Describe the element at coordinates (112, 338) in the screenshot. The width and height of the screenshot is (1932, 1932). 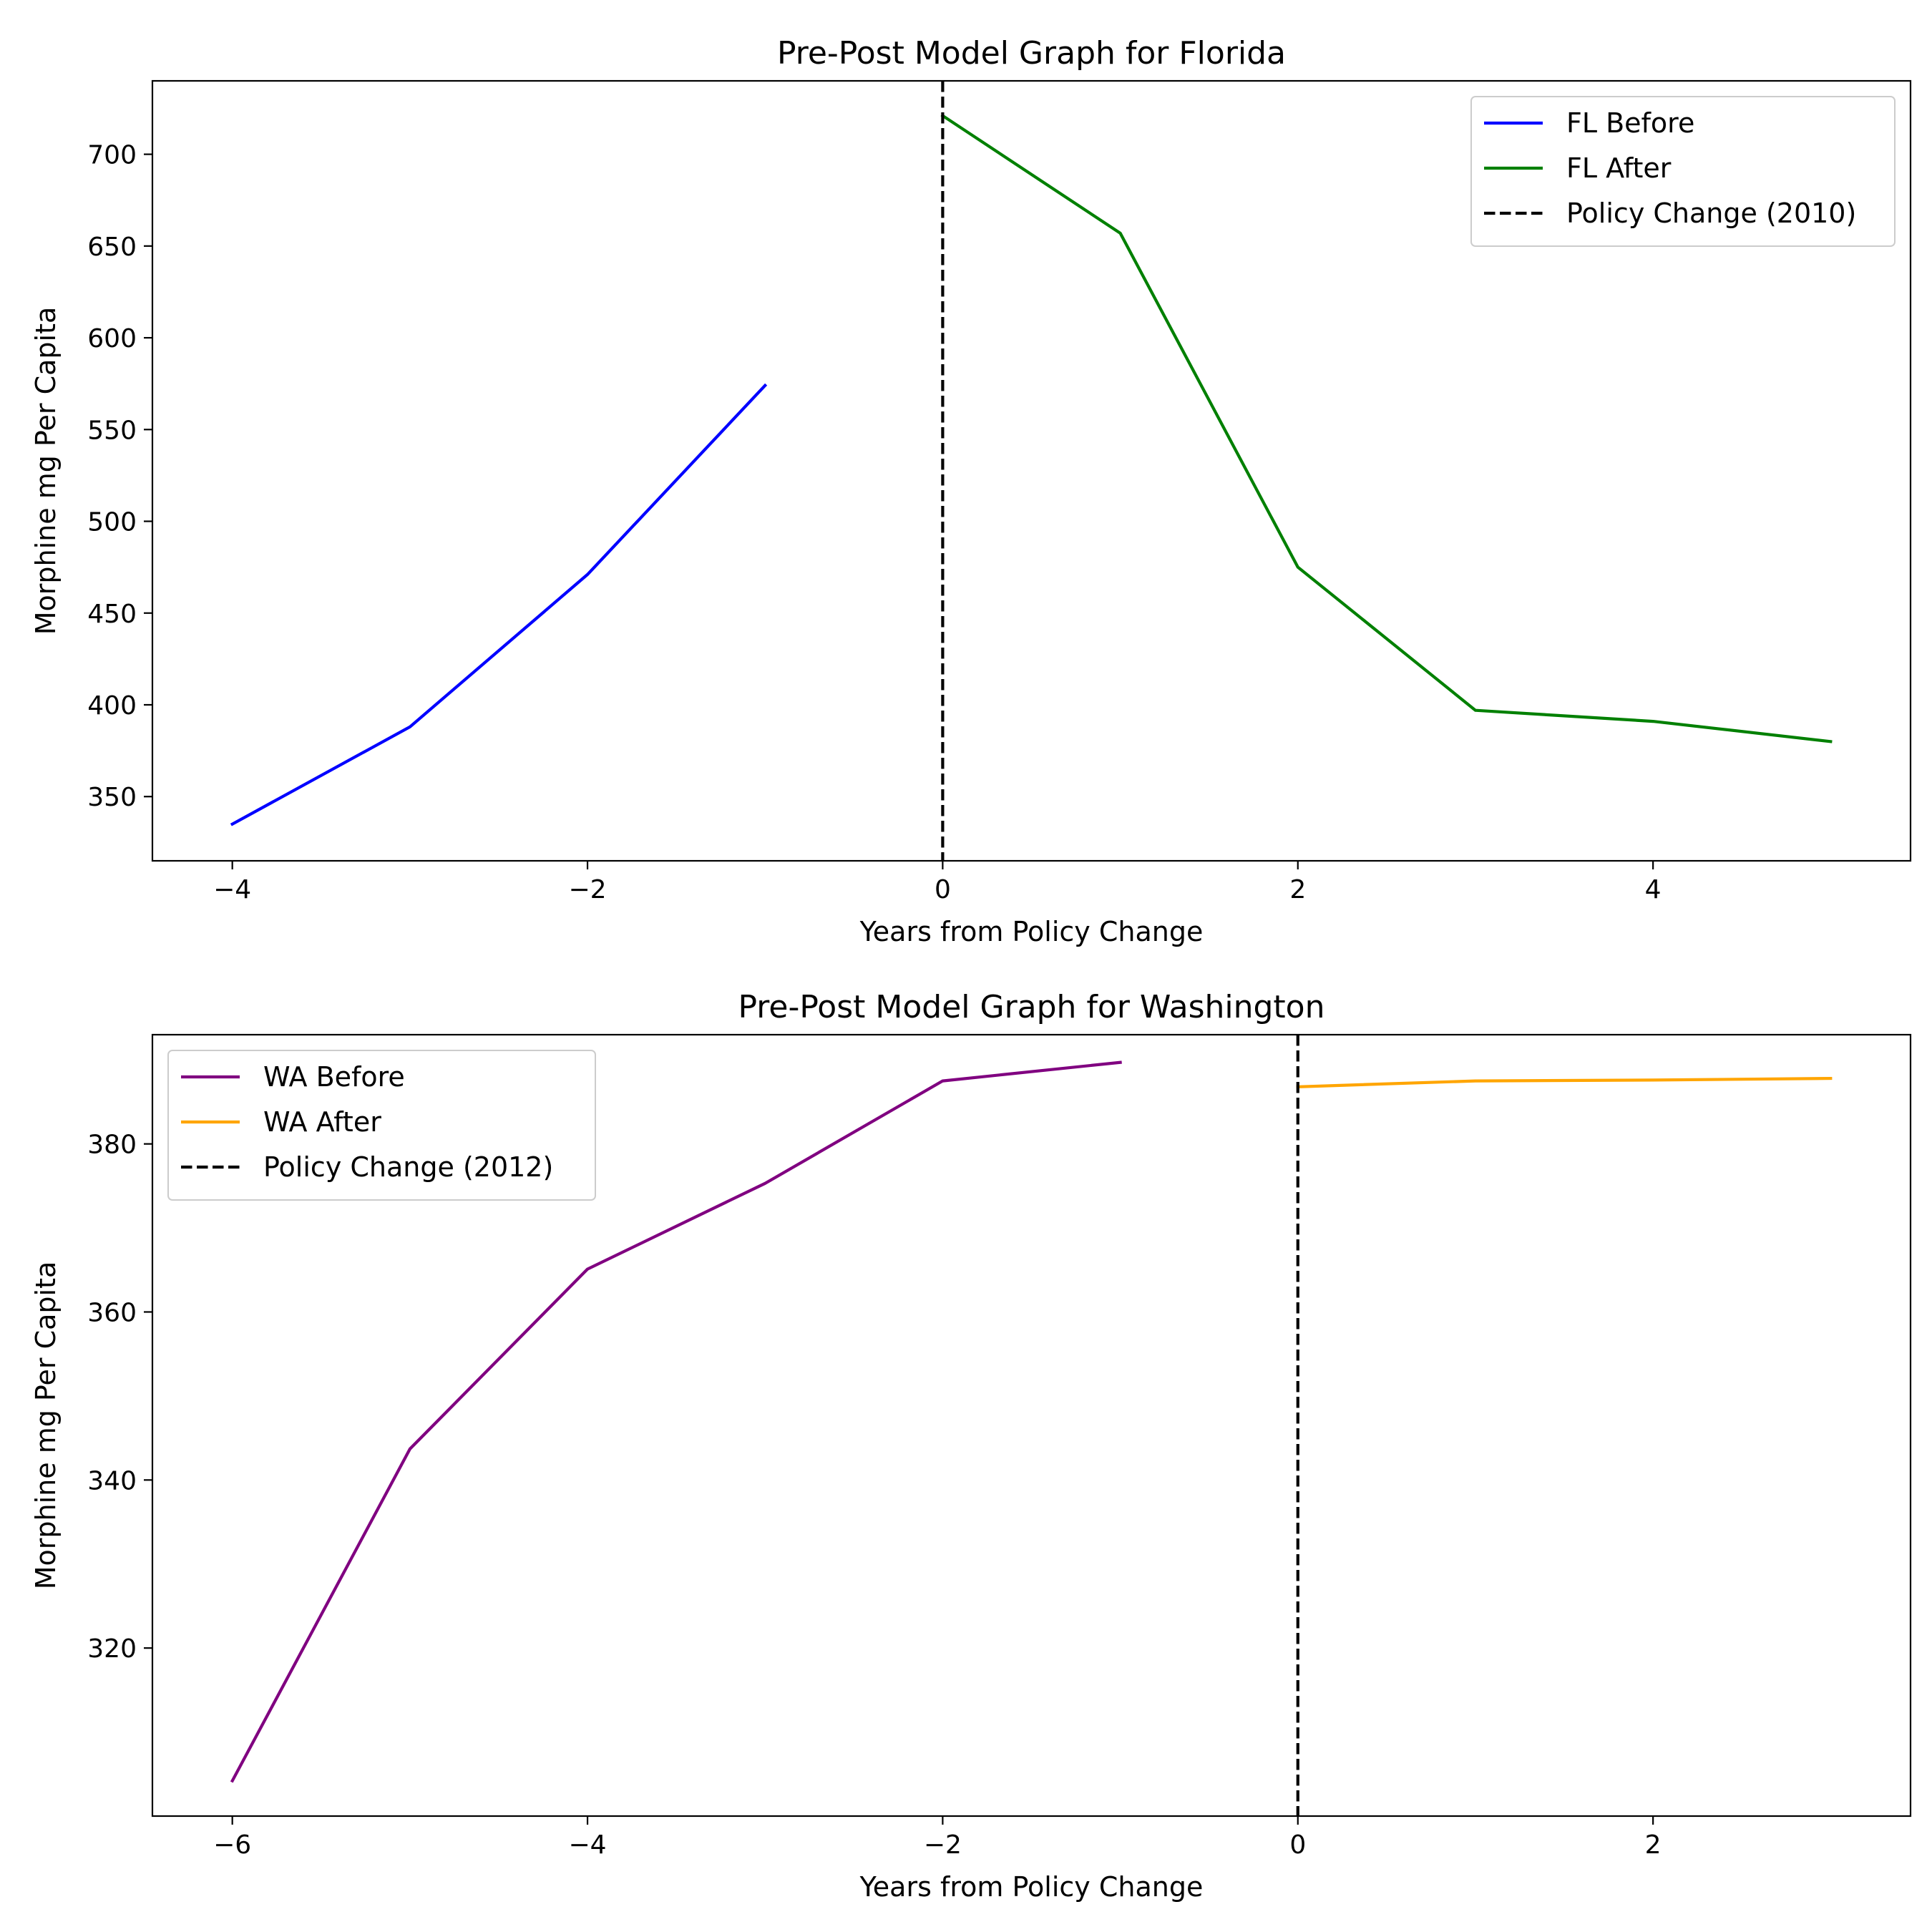
I see `y-tick-label: 600` at that location.